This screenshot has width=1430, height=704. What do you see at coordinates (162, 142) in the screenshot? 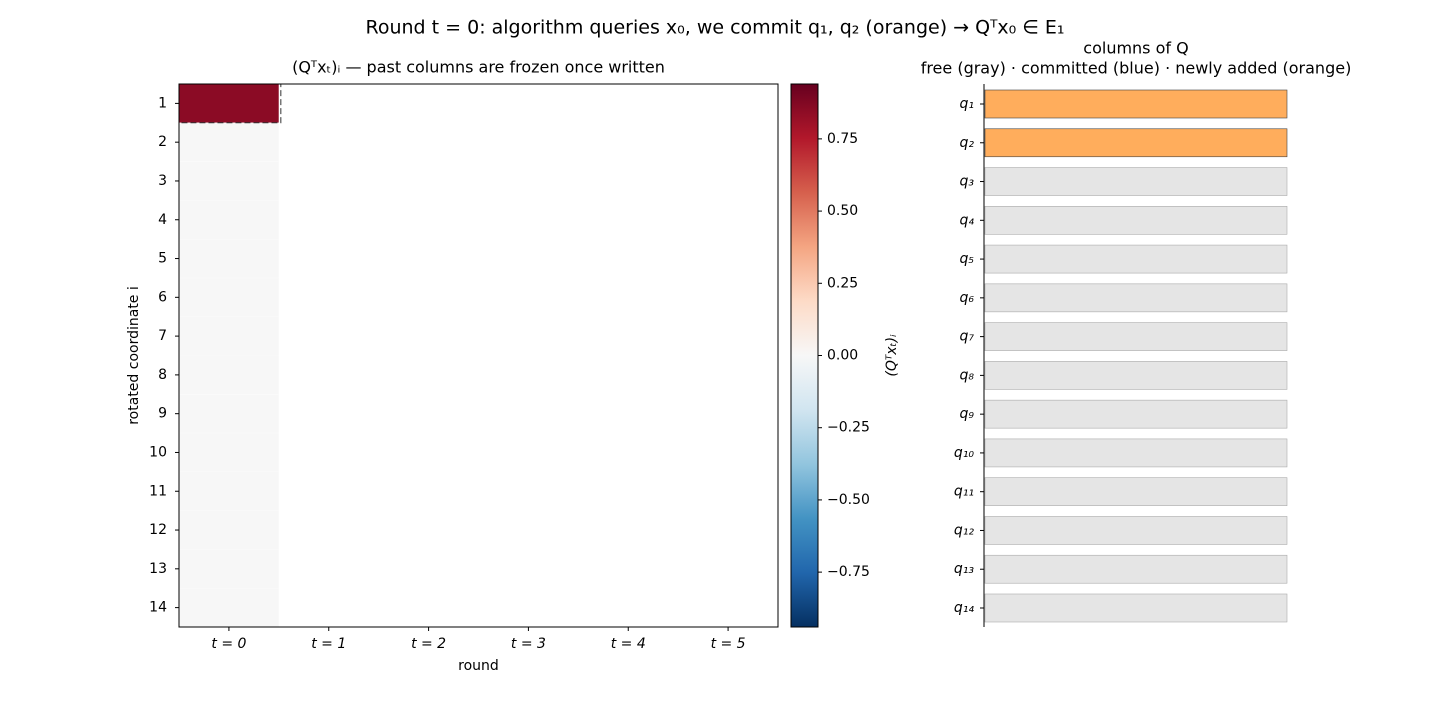
I see `y-tick-label: 2` at bounding box center [162, 142].